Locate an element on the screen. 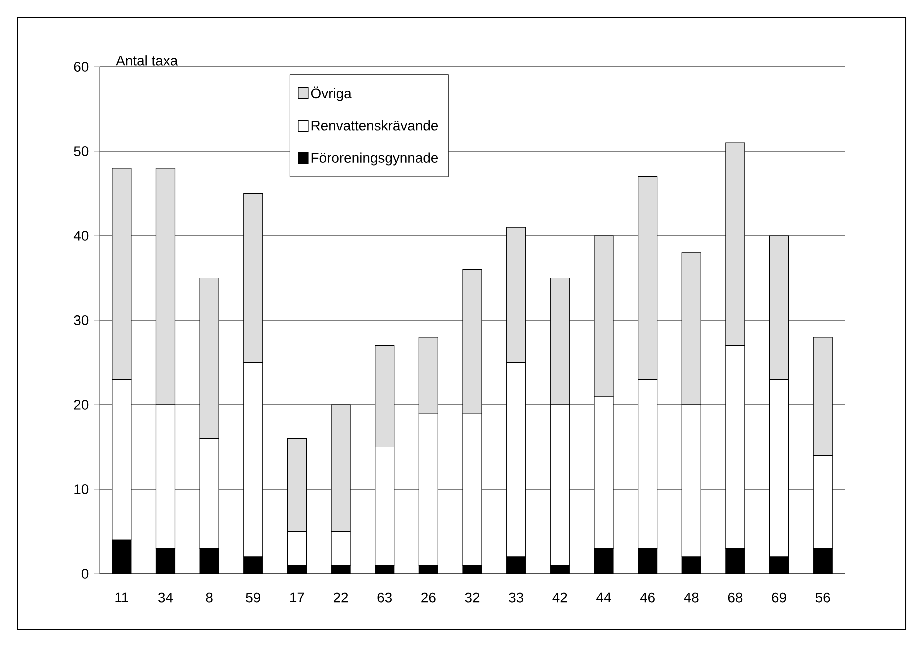 The image size is (924, 648). x-tick-label: 63 is located at coordinates (385, 597).